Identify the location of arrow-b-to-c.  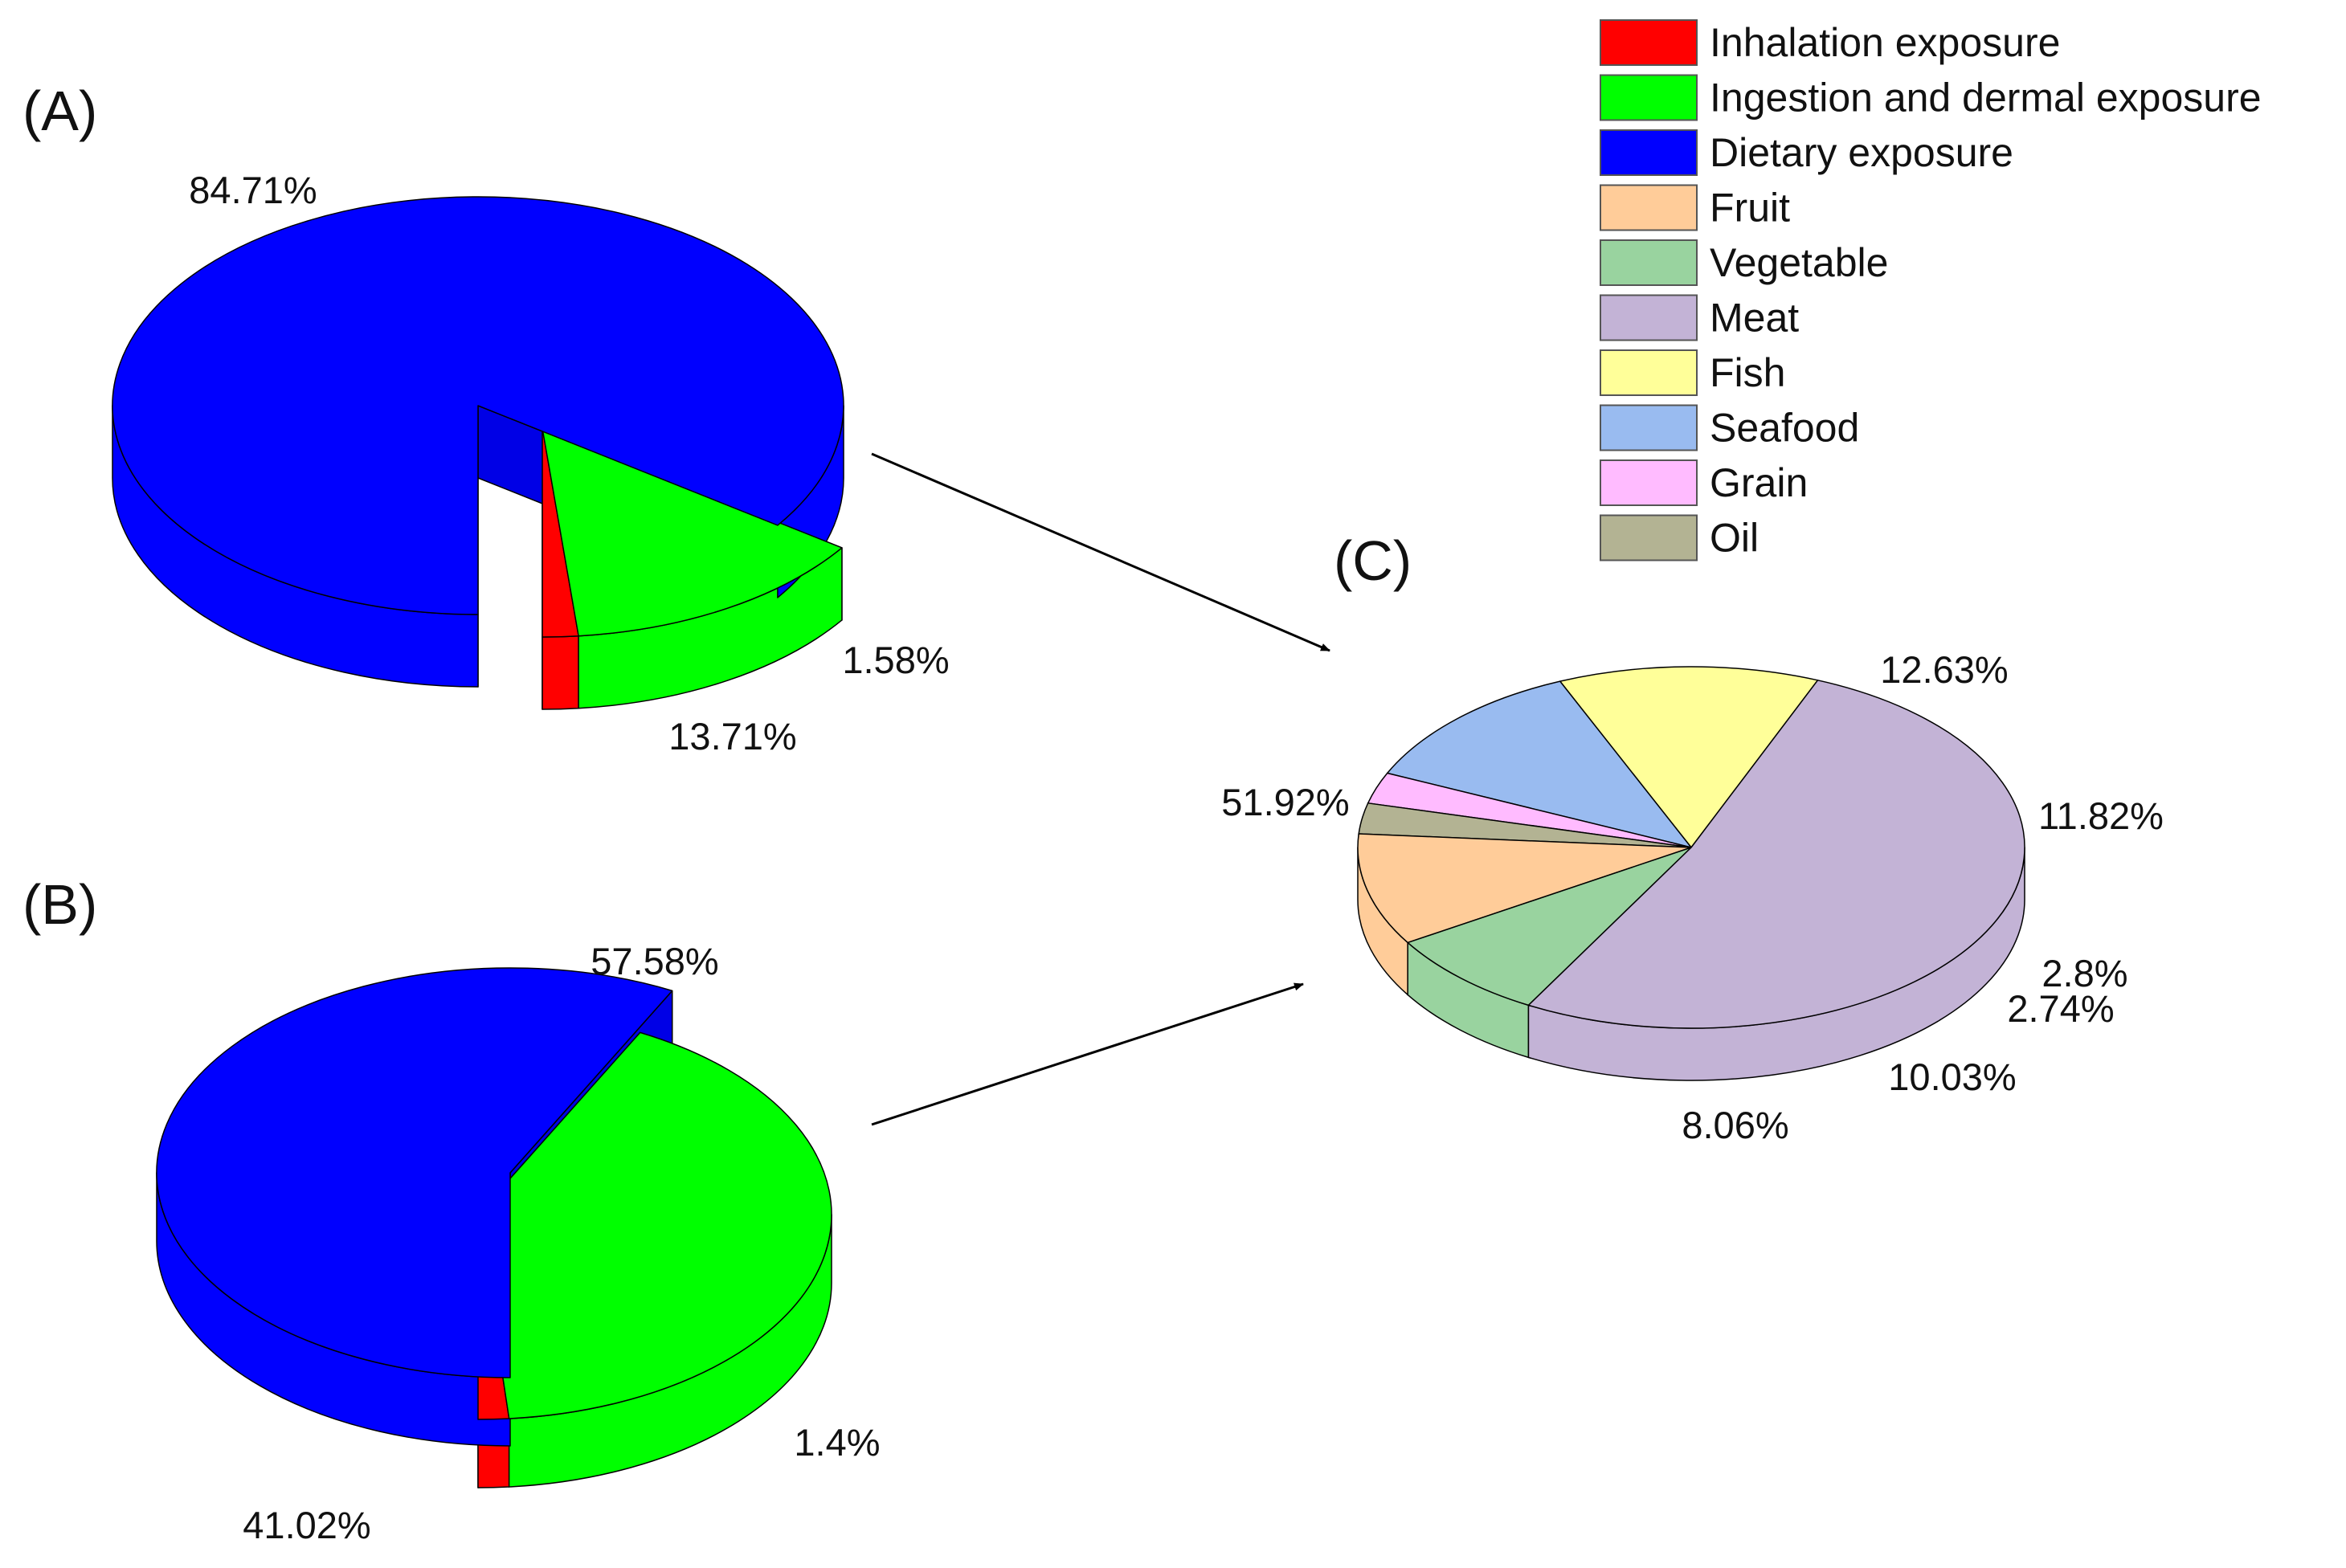
(1087, 1054).